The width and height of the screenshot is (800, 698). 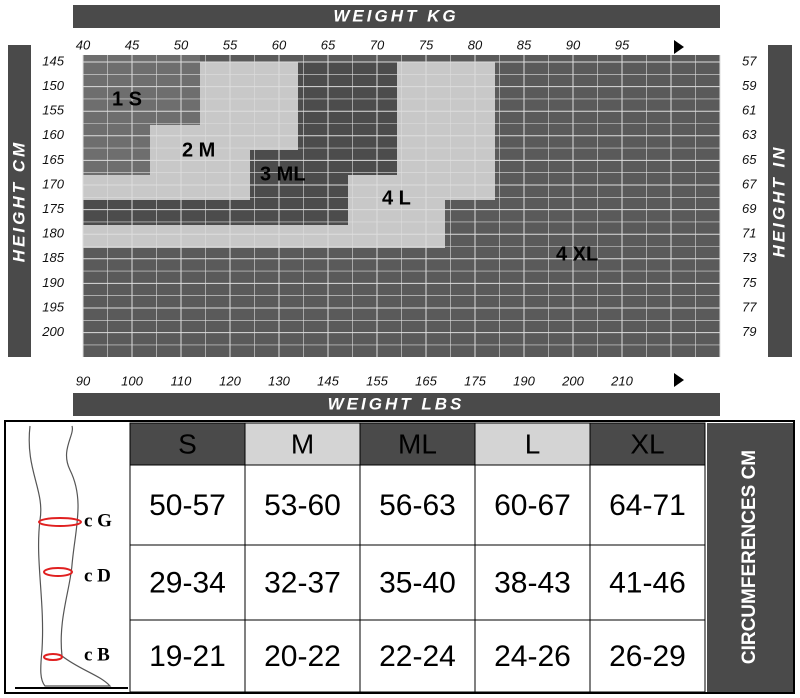 What do you see at coordinates (572, 380) in the screenshot?
I see `bottom-tick-label: 200` at bounding box center [572, 380].